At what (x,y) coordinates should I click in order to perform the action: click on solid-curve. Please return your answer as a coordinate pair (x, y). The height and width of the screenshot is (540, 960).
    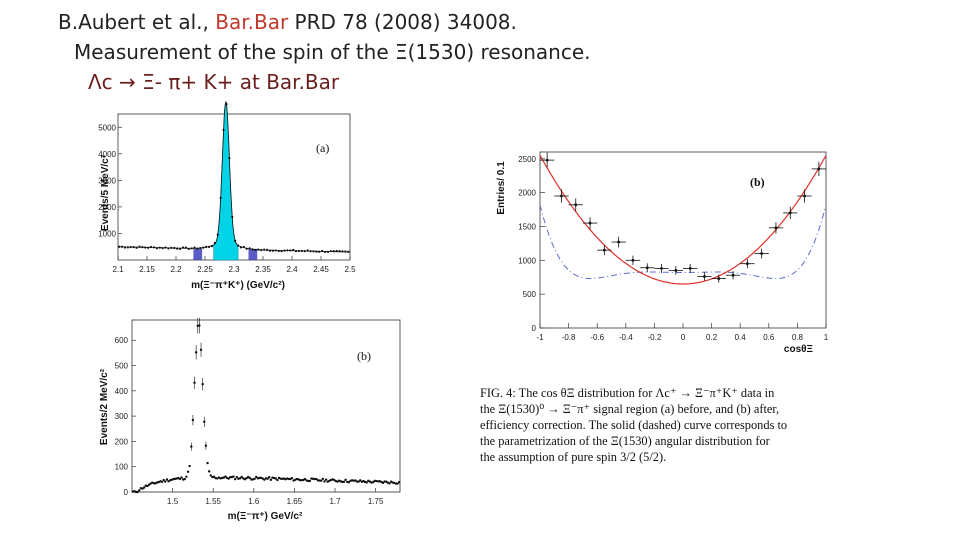
    Looking at the image, I should click on (683, 220).